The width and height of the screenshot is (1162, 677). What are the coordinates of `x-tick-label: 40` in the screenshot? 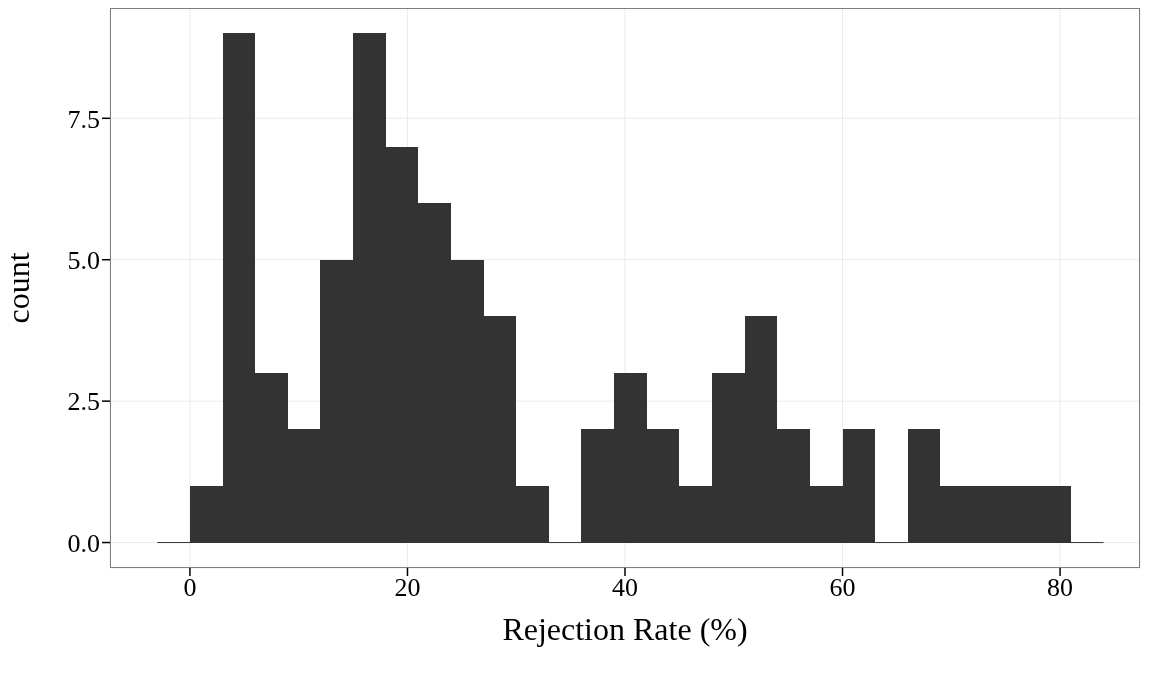 It's located at (625, 588).